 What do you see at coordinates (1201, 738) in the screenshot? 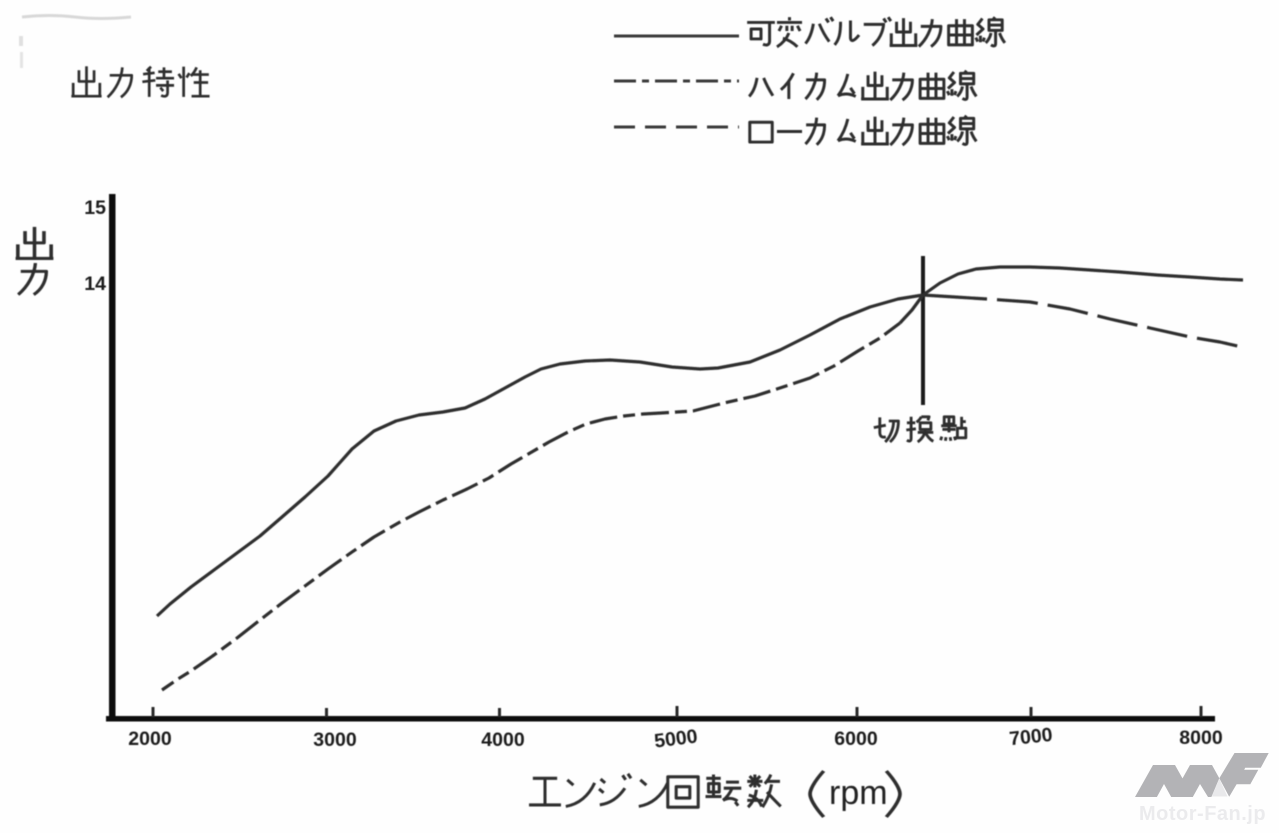
I see `svg-text: 8000` at bounding box center [1201, 738].